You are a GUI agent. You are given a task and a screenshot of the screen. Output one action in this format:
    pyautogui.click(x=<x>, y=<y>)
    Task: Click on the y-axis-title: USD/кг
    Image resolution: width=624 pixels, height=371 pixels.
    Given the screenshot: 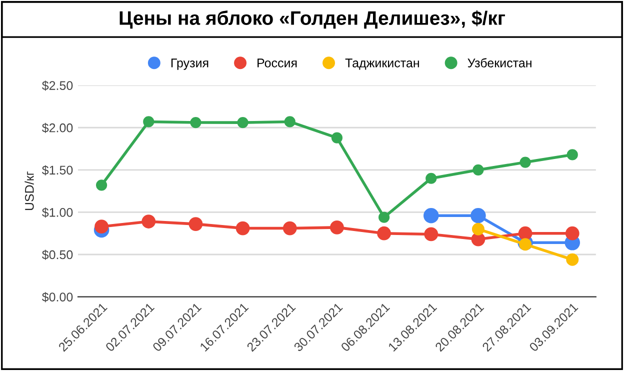 What is the action you would take?
    pyautogui.click(x=29, y=190)
    